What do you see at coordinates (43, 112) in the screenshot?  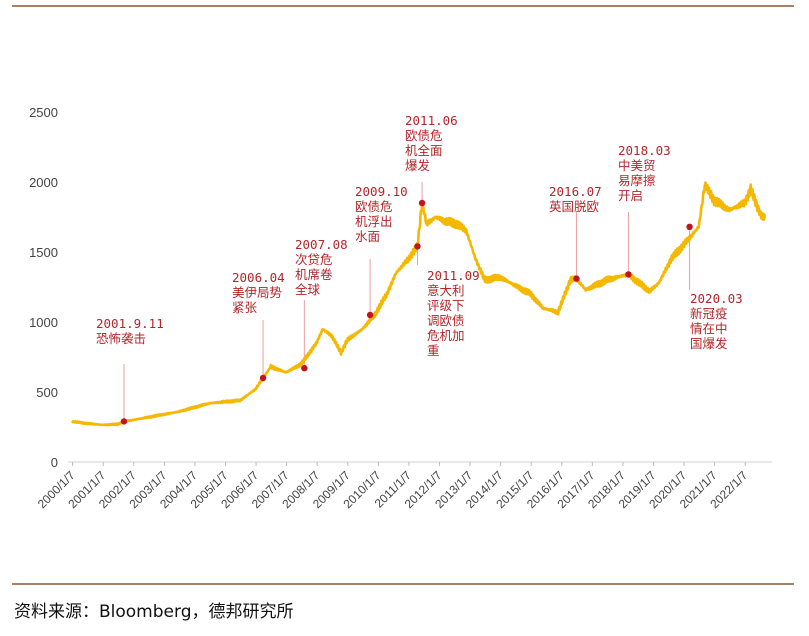 I see `y-tick-label: 2500` at bounding box center [43, 112].